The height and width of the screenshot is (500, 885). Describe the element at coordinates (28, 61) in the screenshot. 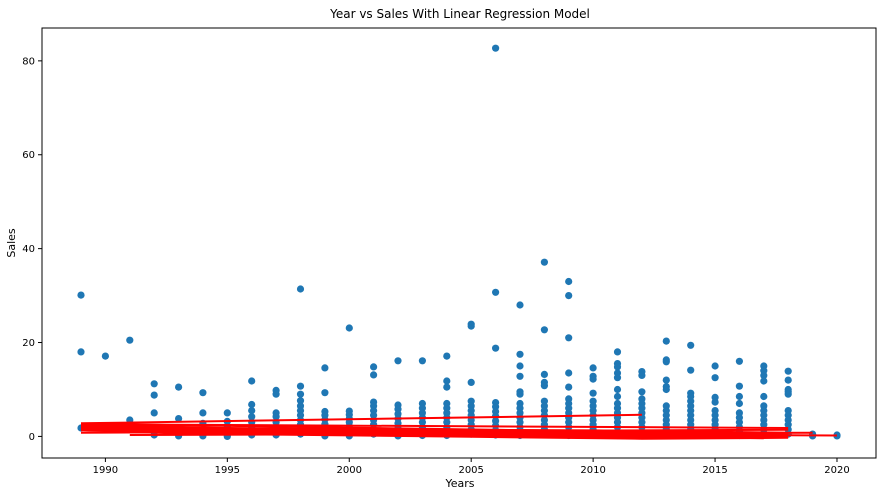

I see `y-tick-label: 80` at that location.